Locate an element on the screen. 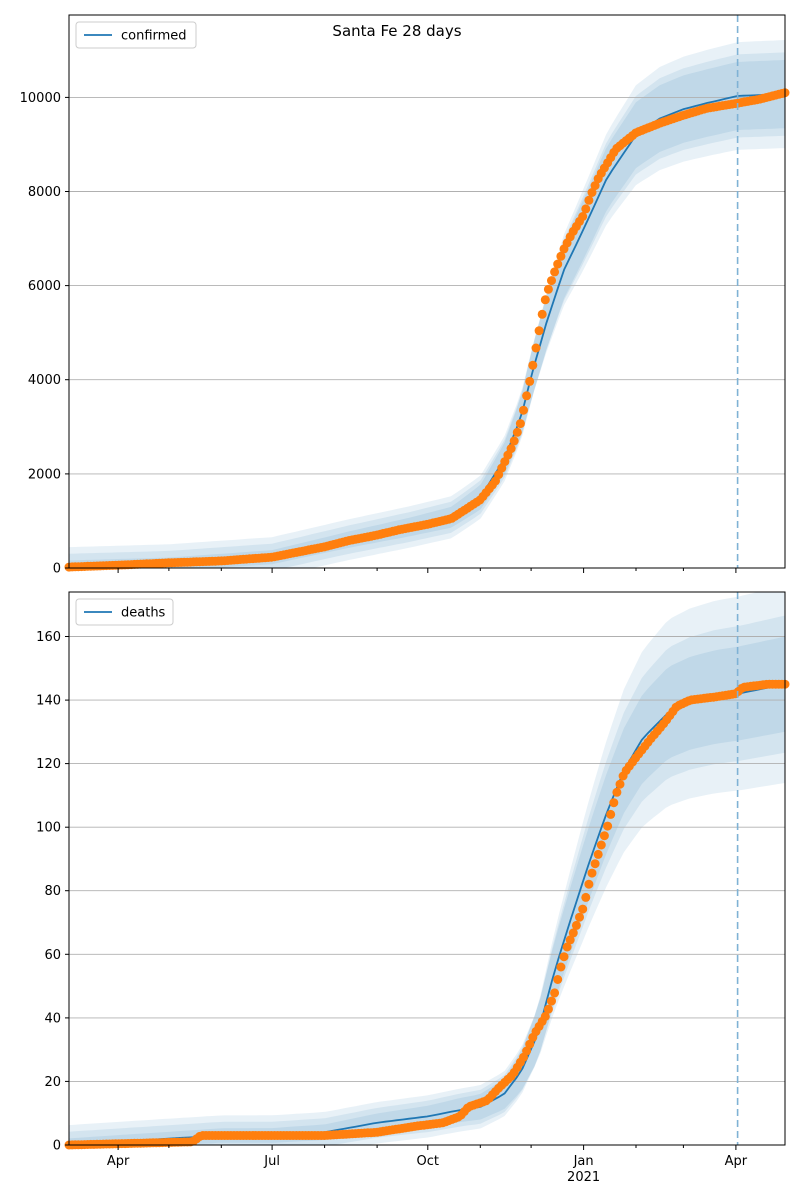 This screenshot has height=1200, width=800. deaths-ytick-label: 160 is located at coordinates (48, 637).